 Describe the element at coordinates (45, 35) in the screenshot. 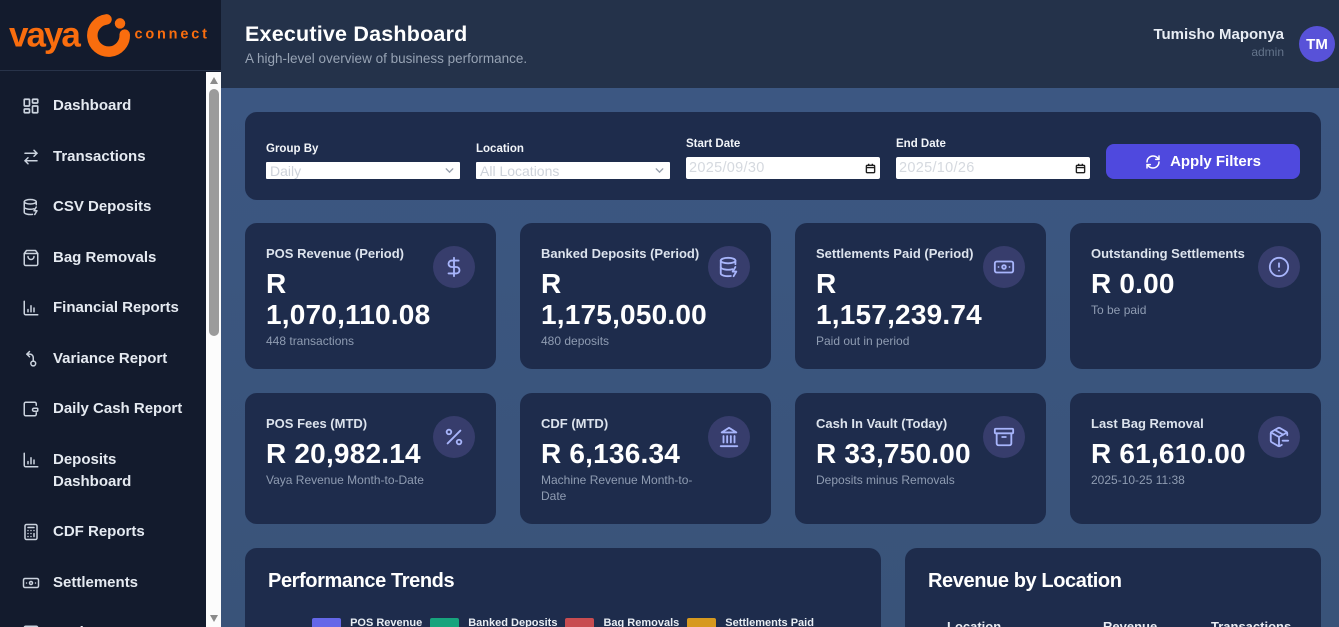

I see `svg-text: vaya` at that location.